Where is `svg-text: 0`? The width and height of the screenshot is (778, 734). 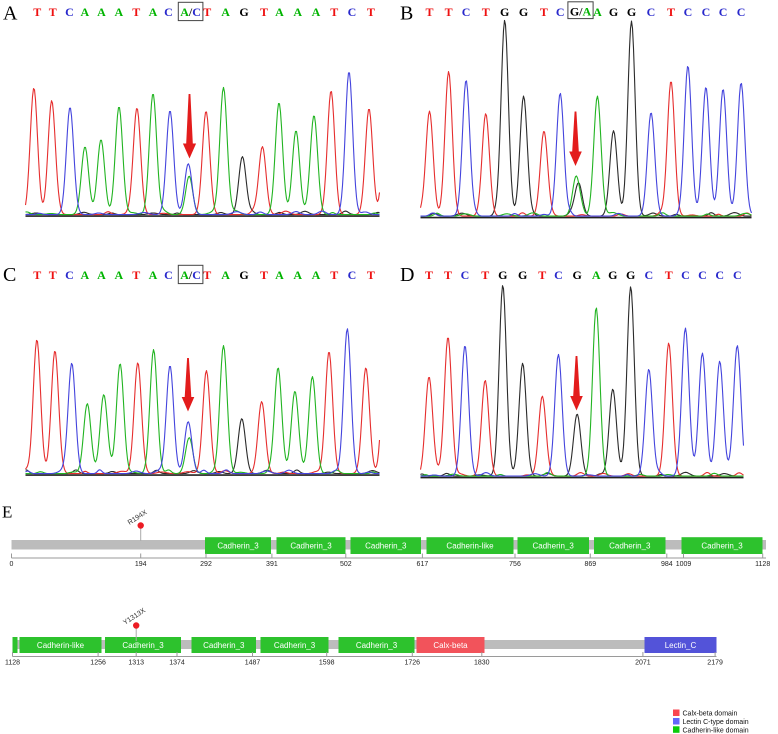 svg-text: 0 is located at coordinates (12, 564).